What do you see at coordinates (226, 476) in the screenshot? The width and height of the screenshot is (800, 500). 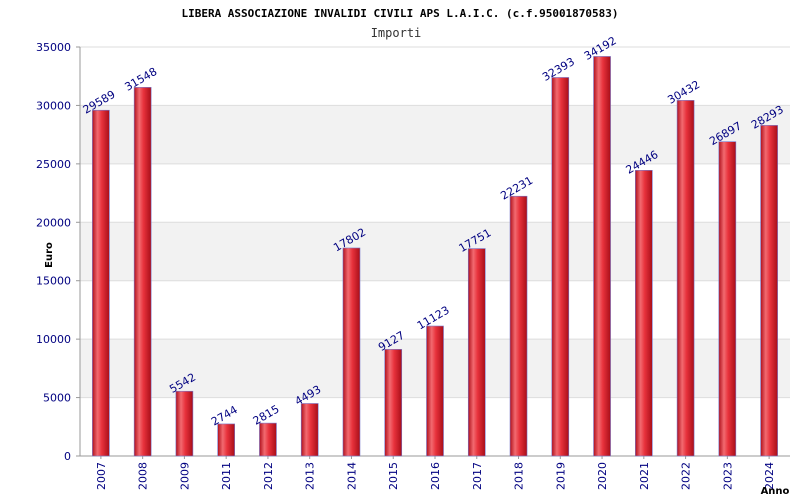 I see `x-tick-label: 2011` at bounding box center [226, 476].